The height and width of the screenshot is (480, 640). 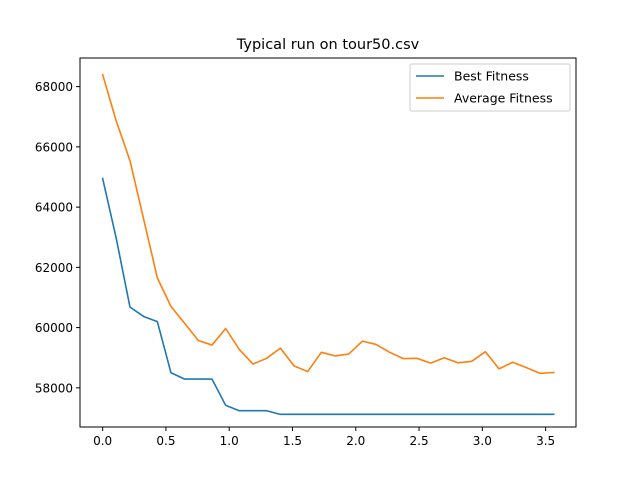 I want to click on x-tick-label: 0.5, so click(x=165, y=441).